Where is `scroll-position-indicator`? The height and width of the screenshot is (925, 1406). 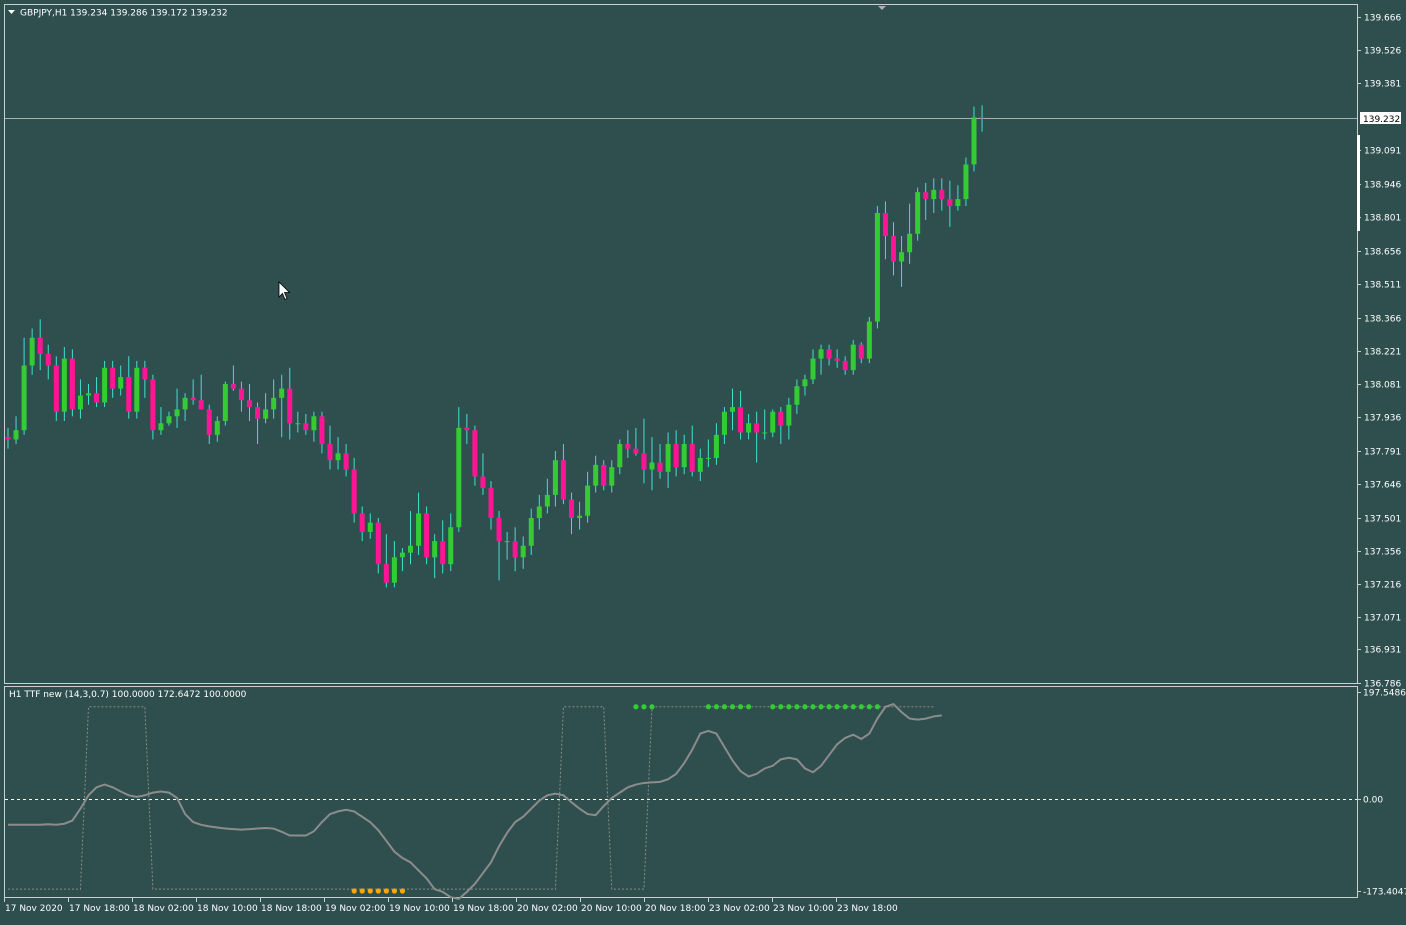 scroll-position-indicator is located at coordinates (1358, 183).